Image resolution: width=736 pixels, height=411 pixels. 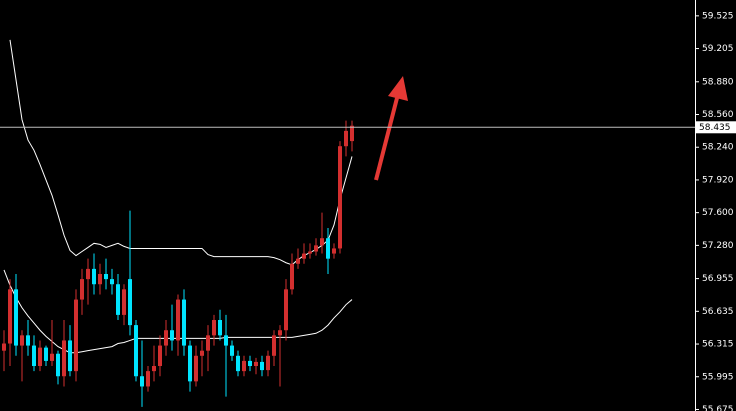 What do you see at coordinates (718, 180) in the screenshot?
I see `y-tick-label: 57.920` at bounding box center [718, 180].